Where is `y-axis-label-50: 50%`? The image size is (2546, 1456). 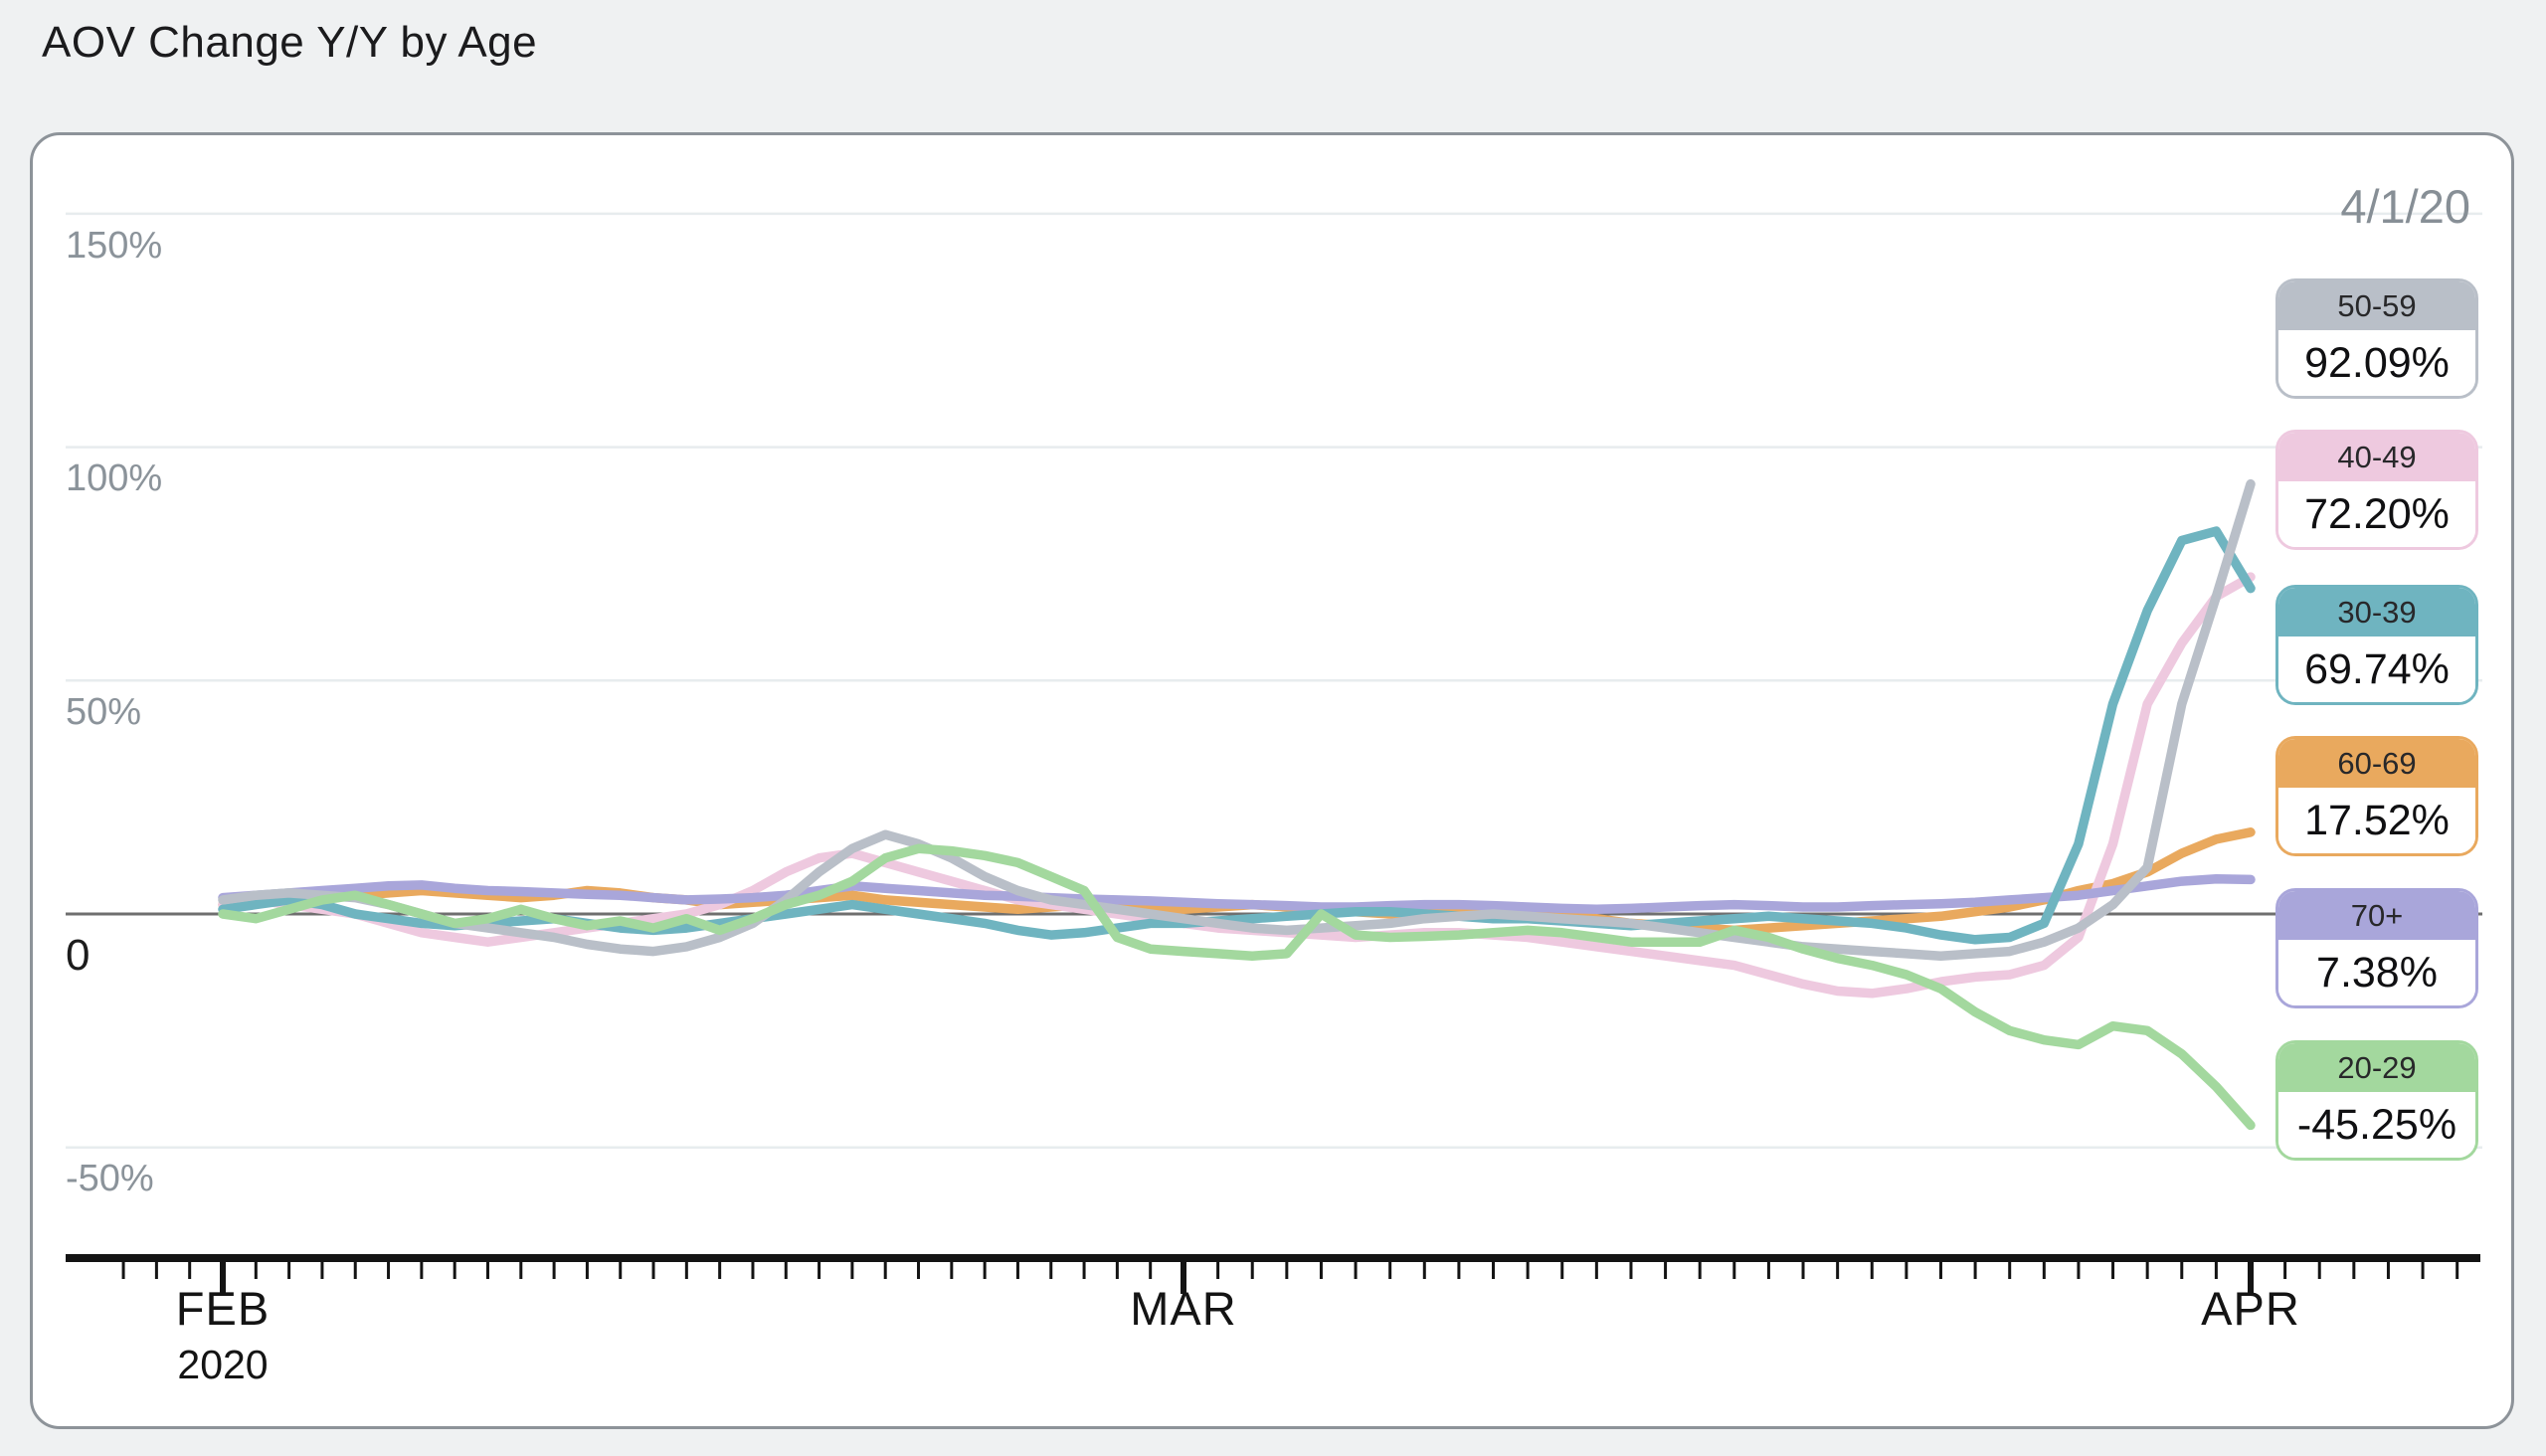
y-axis-label-50: 50% is located at coordinates (104, 712).